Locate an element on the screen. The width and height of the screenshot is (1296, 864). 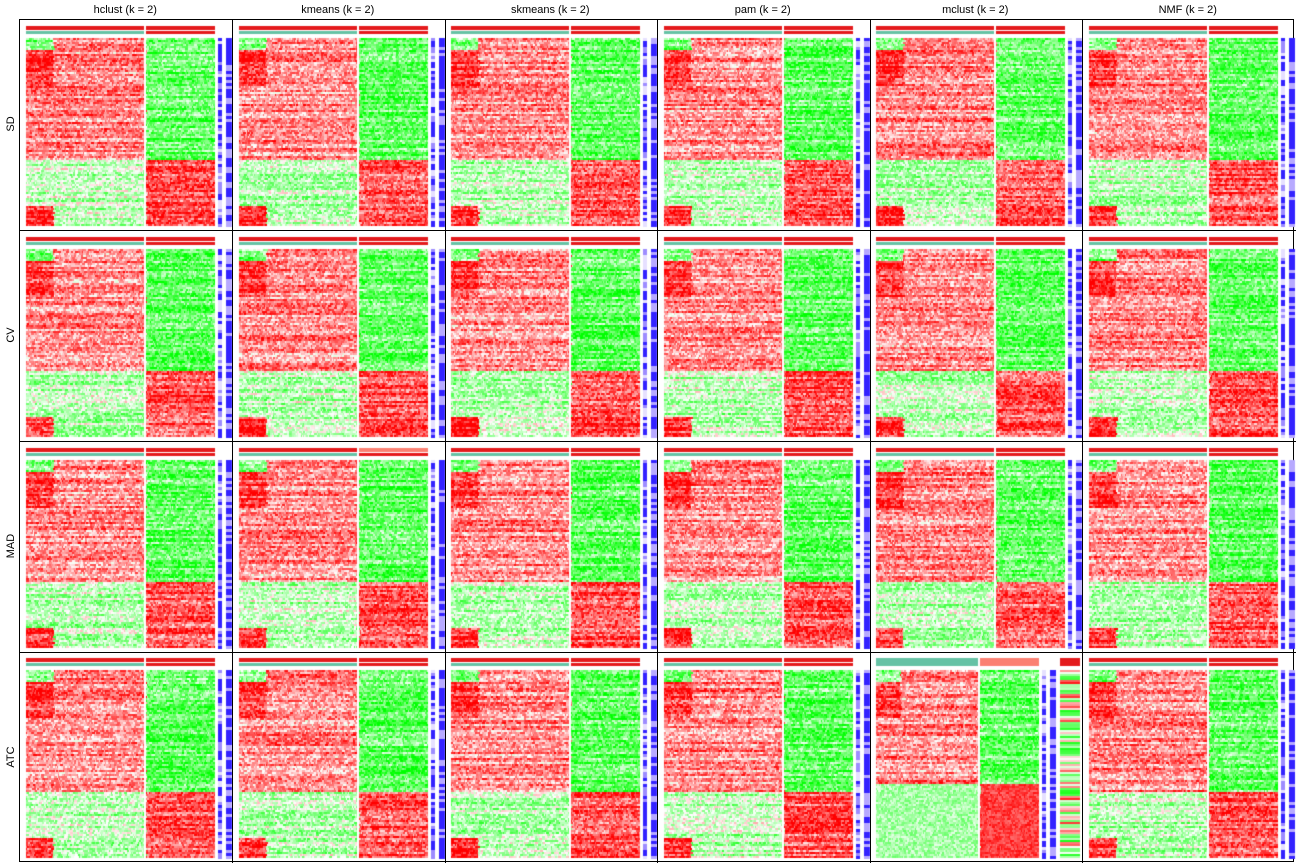
column-title-nmf: NMF (k = 2) is located at coordinates (1187, 10).